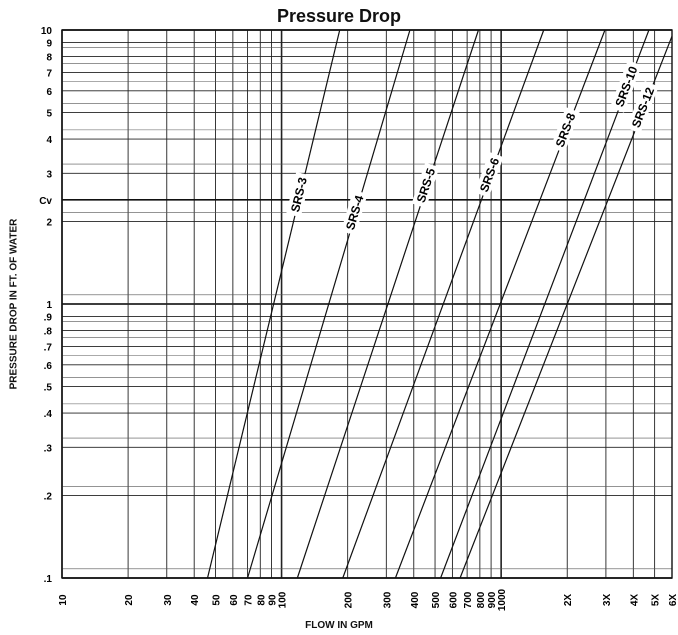 The height and width of the screenshot is (635, 678). Describe the element at coordinates (49, 174) in the screenshot. I see `y-tick-label: 3` at that location.